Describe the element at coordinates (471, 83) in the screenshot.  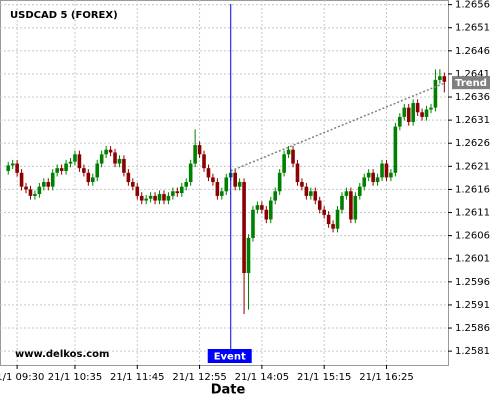
I see `trend-label: Trend` at that location.